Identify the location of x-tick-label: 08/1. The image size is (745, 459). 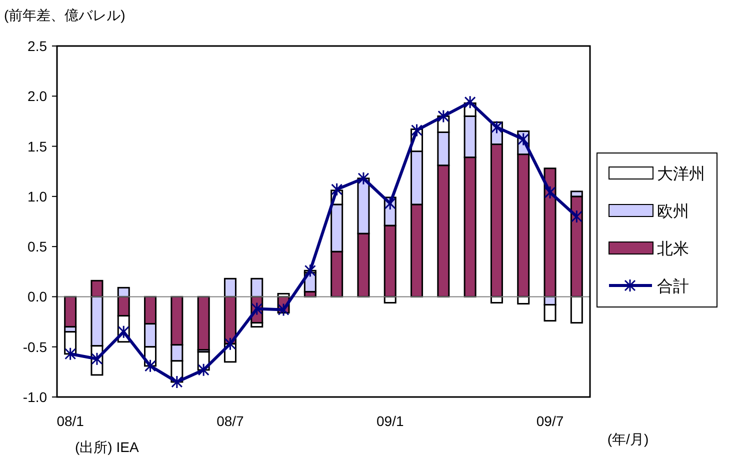
(70, 421).